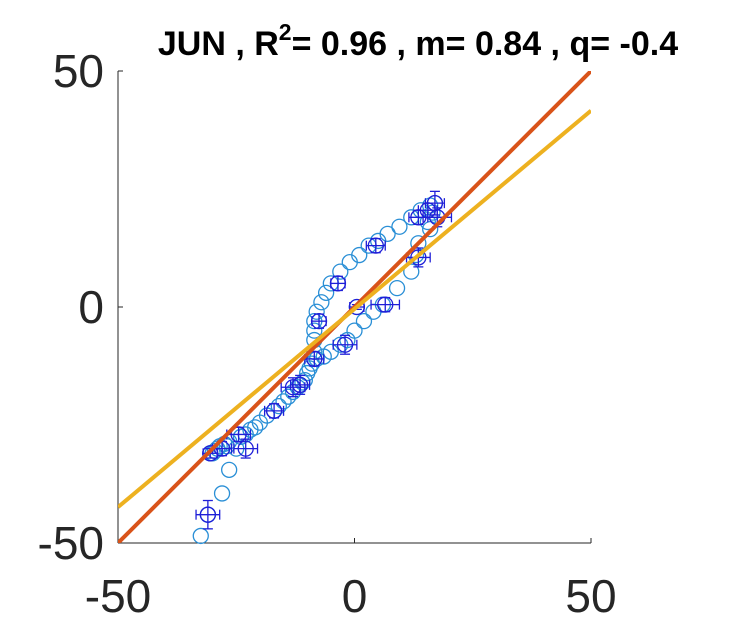 Image resolution: width=756 pixels, height=619 pixels. I want to click on x-tick-label: 50, so click(590, 594).